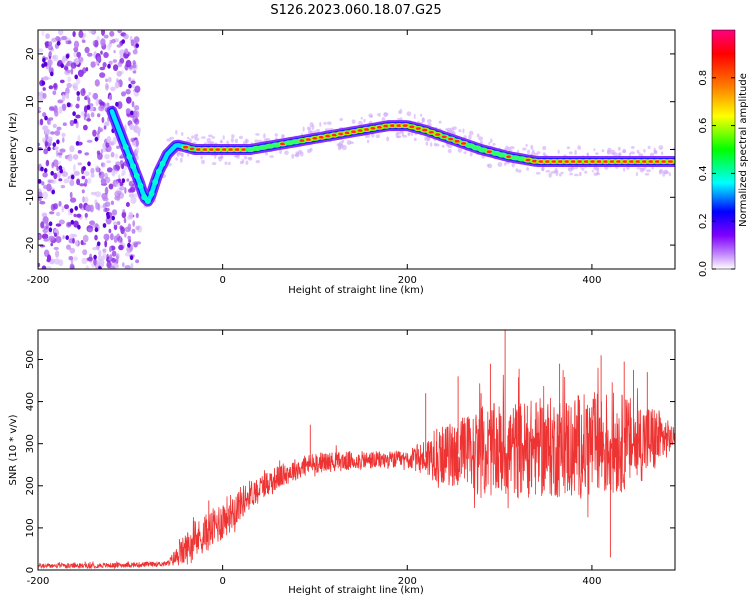  I want to click on colorbar-tick-label: 0.8, so click(703, 78).